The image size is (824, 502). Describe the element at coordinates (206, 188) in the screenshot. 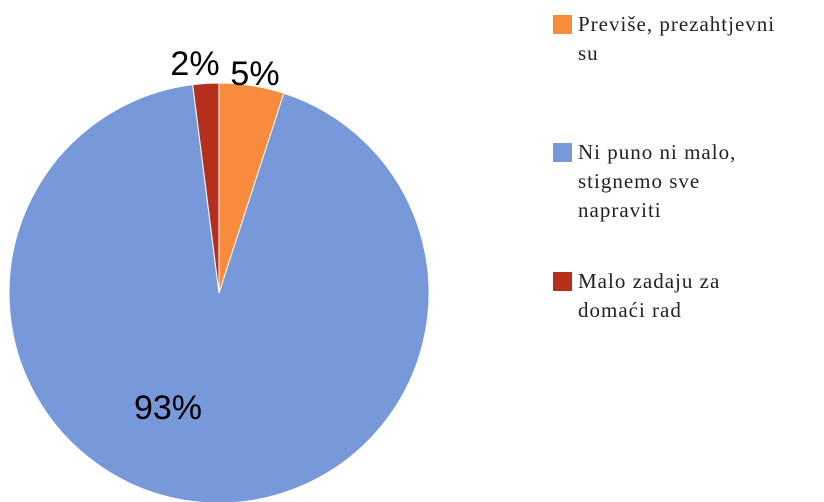

I see `pie-slice` at that location.